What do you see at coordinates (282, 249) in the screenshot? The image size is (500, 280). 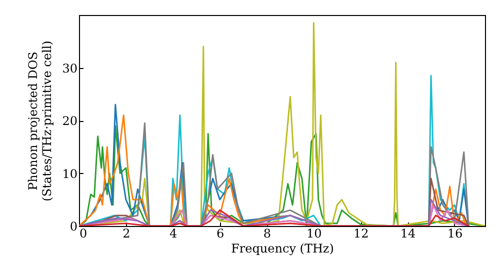 I see `x-axis-title: Frequency (THz)` at bounding box center [282, 249].